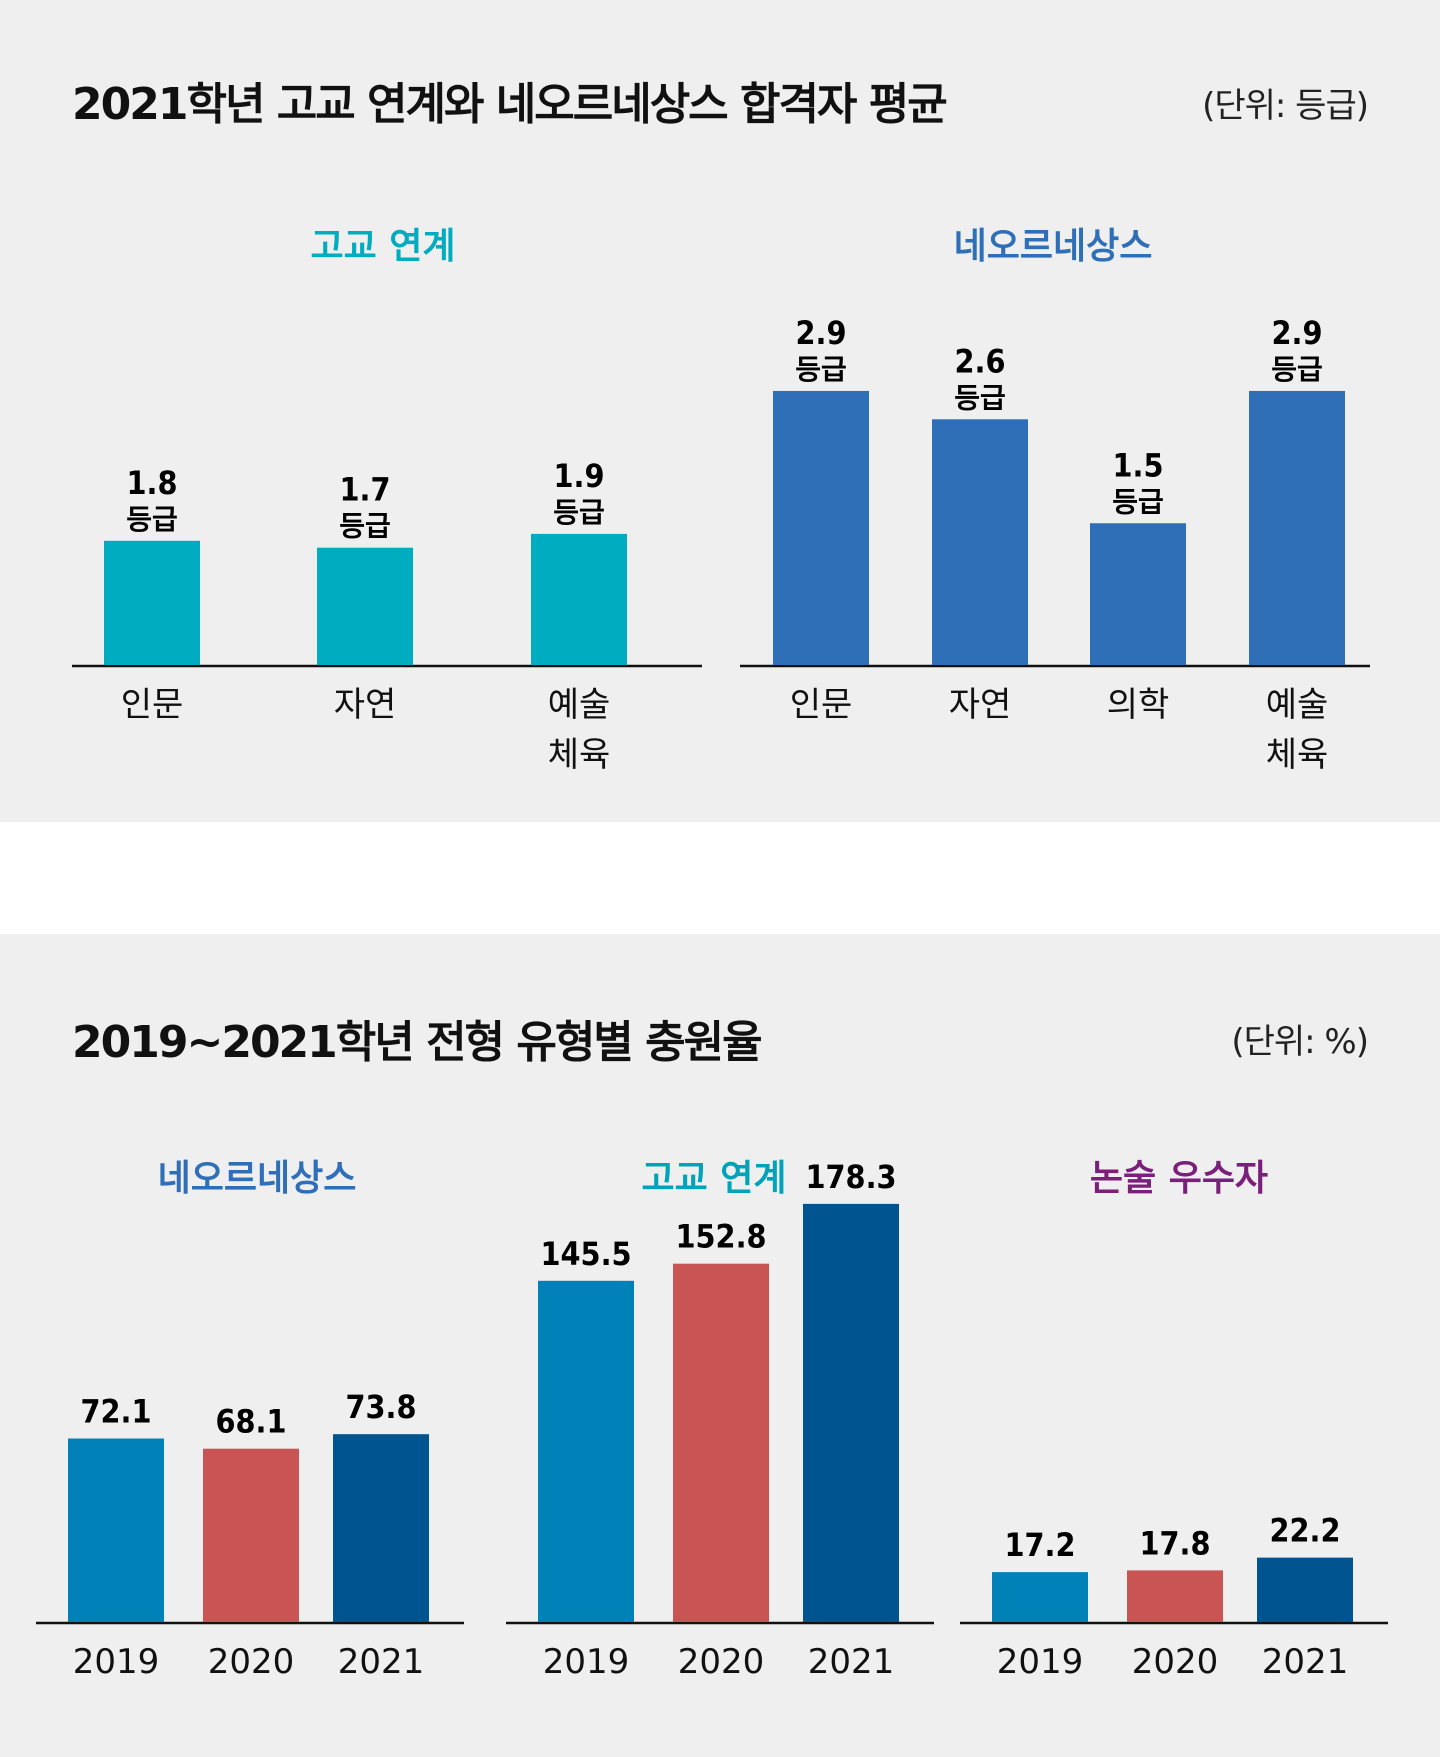 Image resolution: width=1440 pixels, height=1757 pixels. Describe the element at coordinates (1138, 501) in the screenshot. I see `neo-grade-grade-label-2: 등급` at that location.